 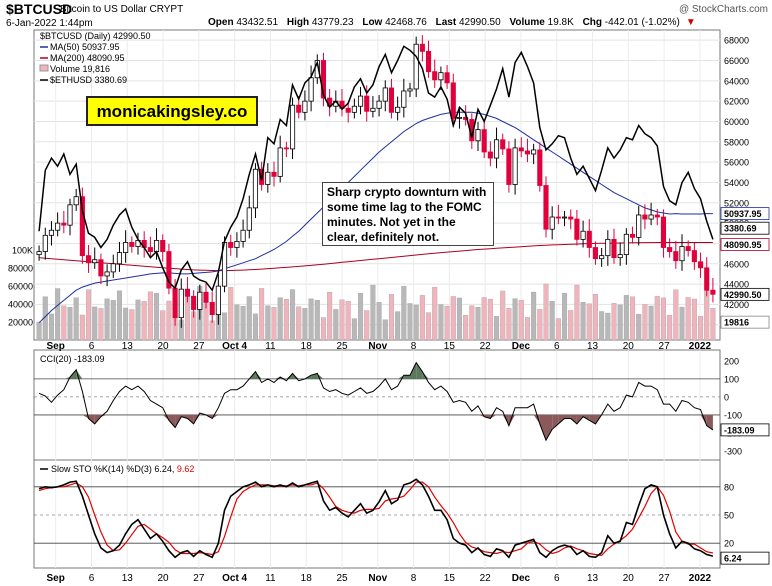 What do you see at coordinates (486, 346) in the screenshot?
I see `date-tick-label: 22` at bounding box center [486, 346].